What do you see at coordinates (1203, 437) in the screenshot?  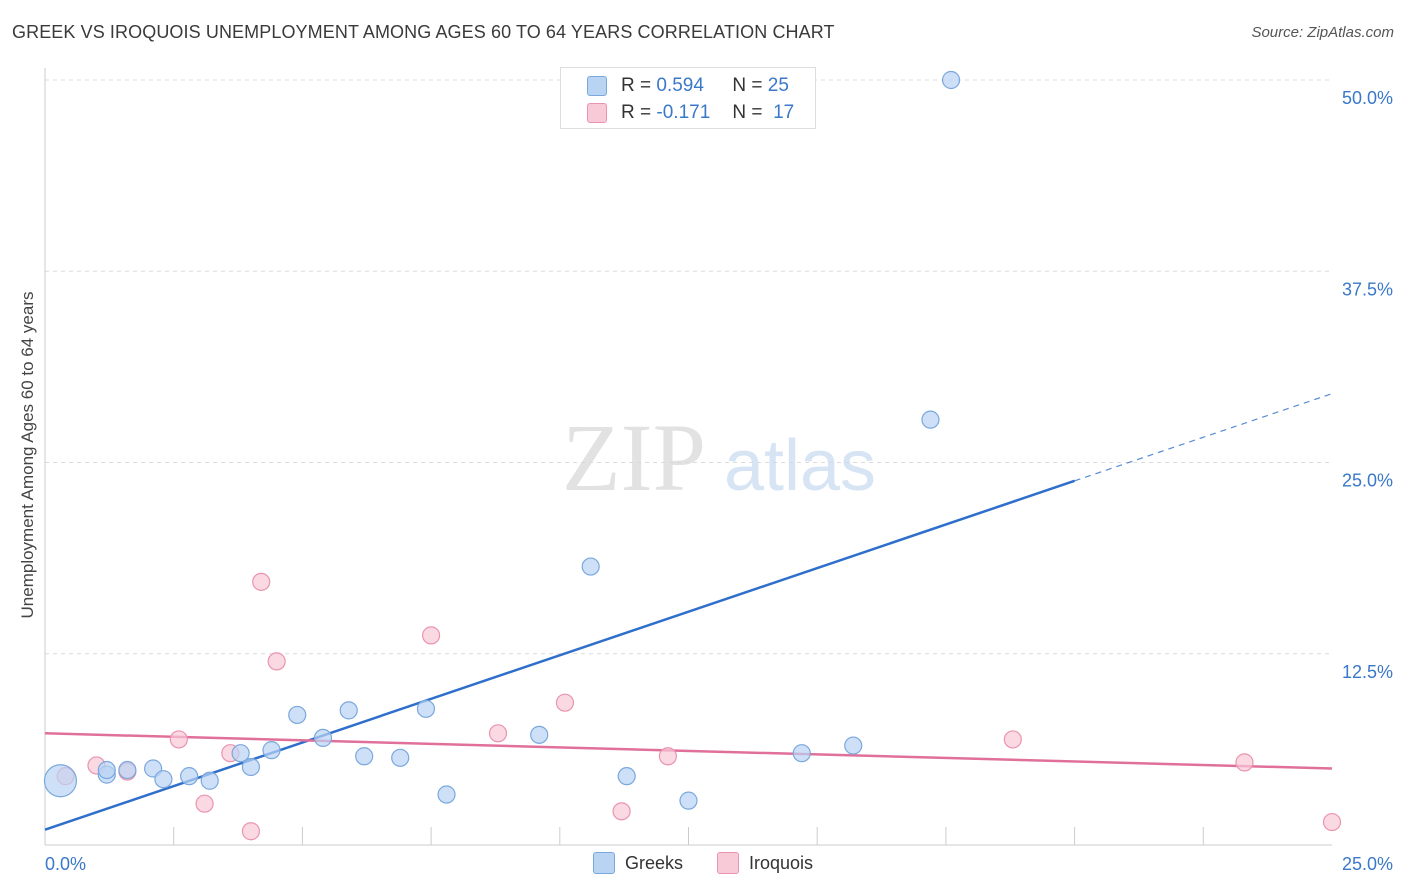 I see `greeks-trend-extension` at bounding box center [1203, 437].